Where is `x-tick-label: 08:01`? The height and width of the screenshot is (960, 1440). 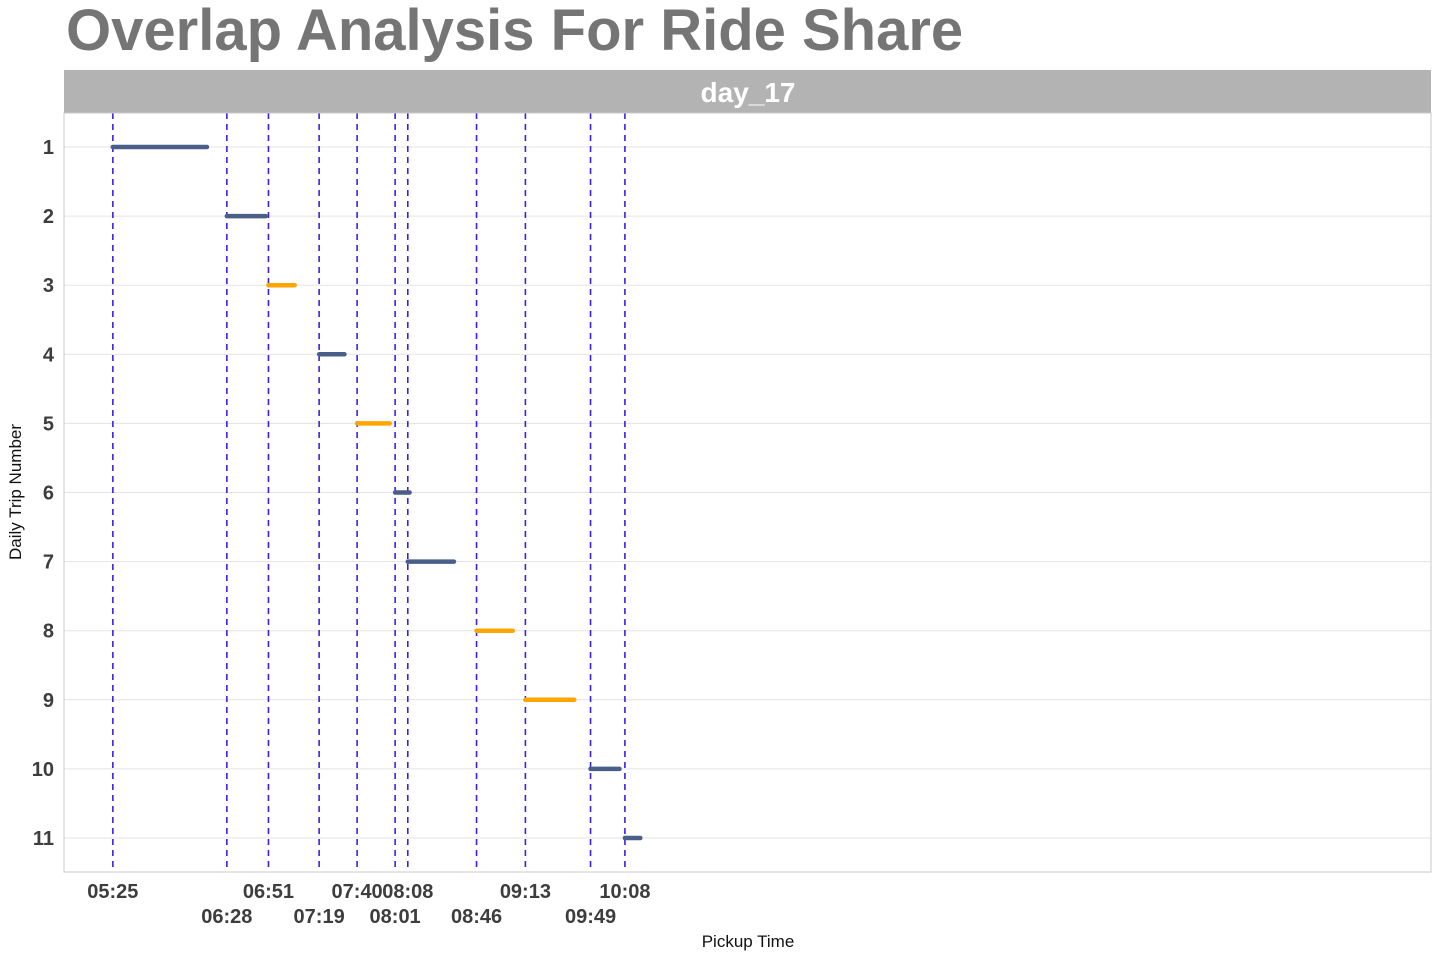
x-tick-label: 08:01 is located at coordinates (395, 917).